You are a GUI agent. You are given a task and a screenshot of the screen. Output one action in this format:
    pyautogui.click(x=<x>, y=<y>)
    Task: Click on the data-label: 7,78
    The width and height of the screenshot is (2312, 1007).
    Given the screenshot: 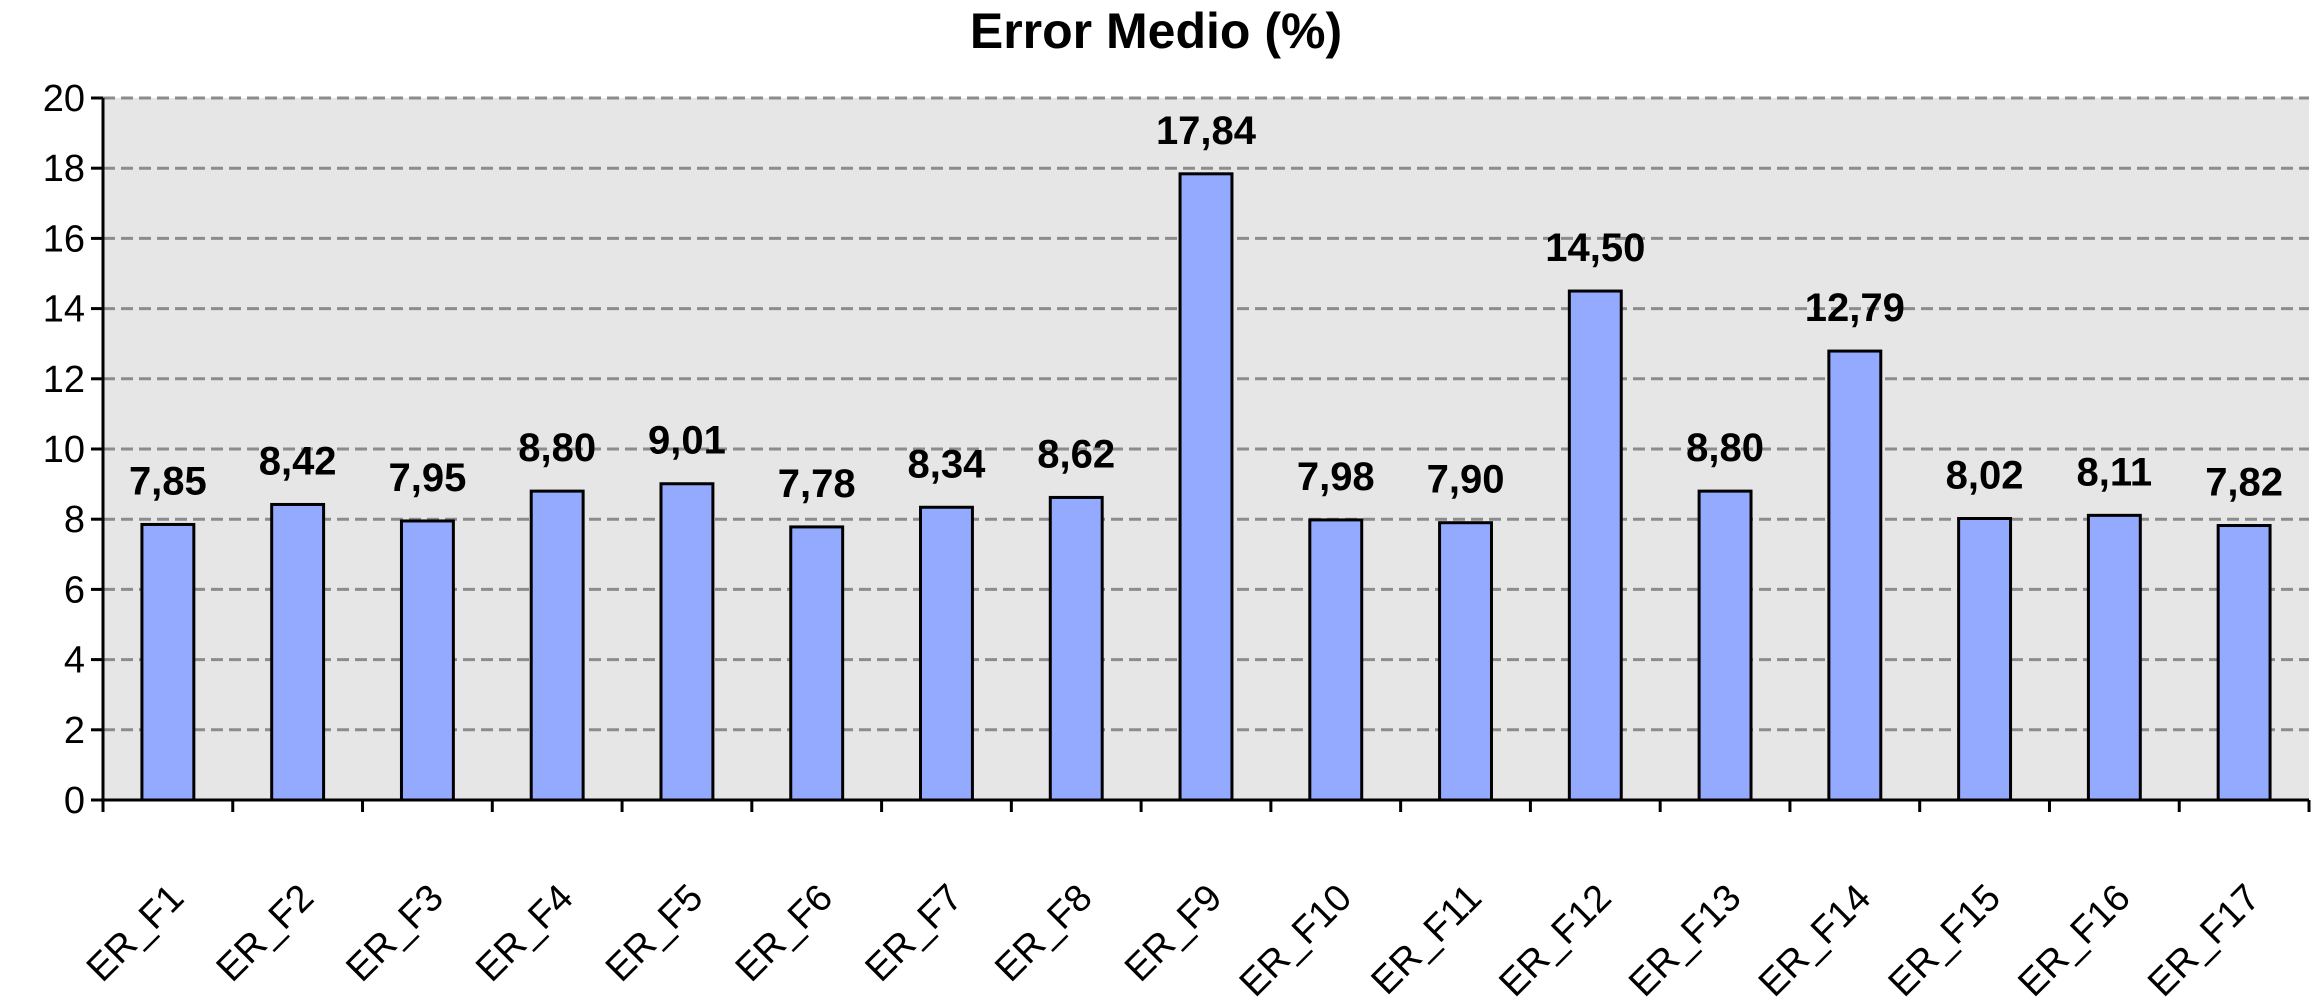 What is the action you would take?
    pyautogui.click(x=817, y=484)
    